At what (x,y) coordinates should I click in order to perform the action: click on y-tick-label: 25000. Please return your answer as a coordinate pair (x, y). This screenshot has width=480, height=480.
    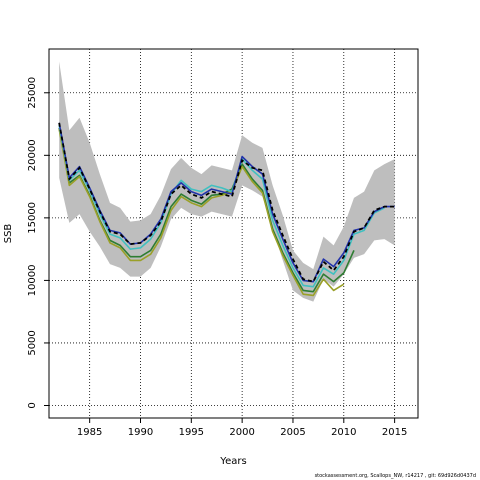
    Looking at the image, I should click on (32, 93).